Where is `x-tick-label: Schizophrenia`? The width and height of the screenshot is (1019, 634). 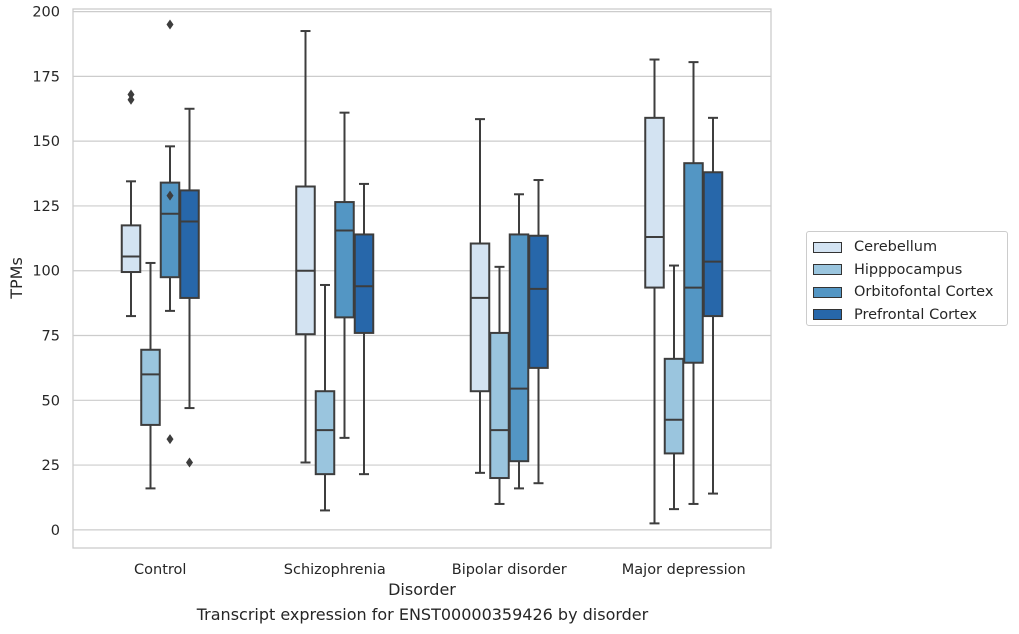 x-tick-label: Schizophrenia is located at coordinates (335, 570).